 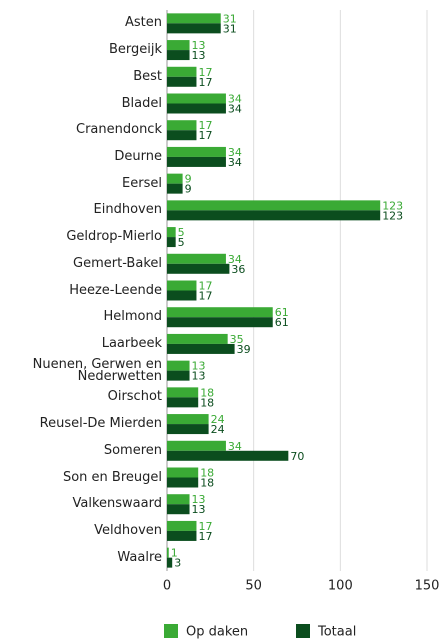 I want to click on y-tick-label: Gemert-Bakel, so click(x=117, y=263).